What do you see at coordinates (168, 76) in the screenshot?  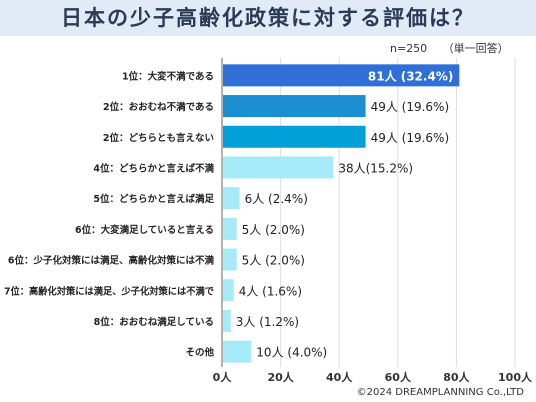 I see `category-label: 1位：大変不満である` at bounding box center [168, 76].